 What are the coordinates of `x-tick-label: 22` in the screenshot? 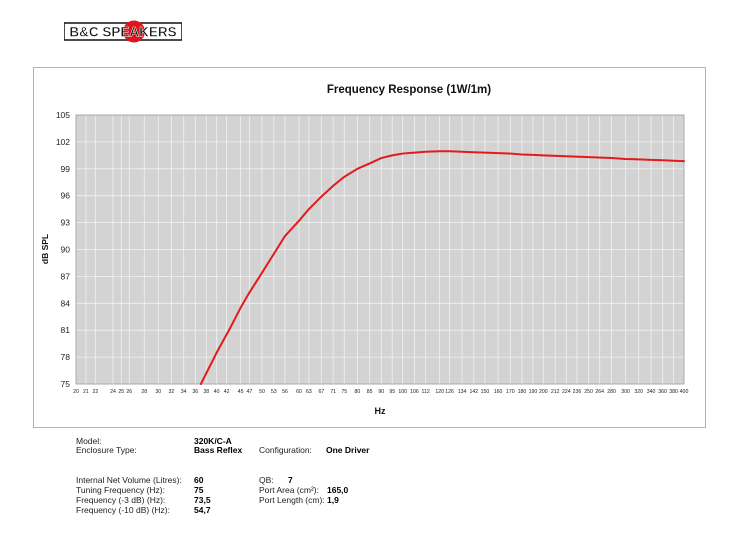 It's located at (95, 392).